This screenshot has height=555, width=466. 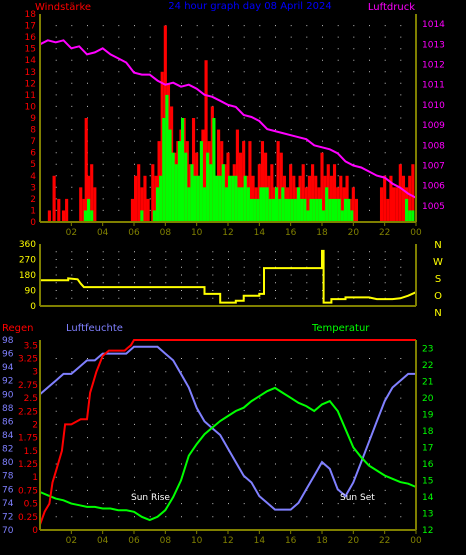 What do you see at coordinates (33, 200) in the screenshot?
I see `wind-y-tick-label: 2` at bounding box center [33, 200].